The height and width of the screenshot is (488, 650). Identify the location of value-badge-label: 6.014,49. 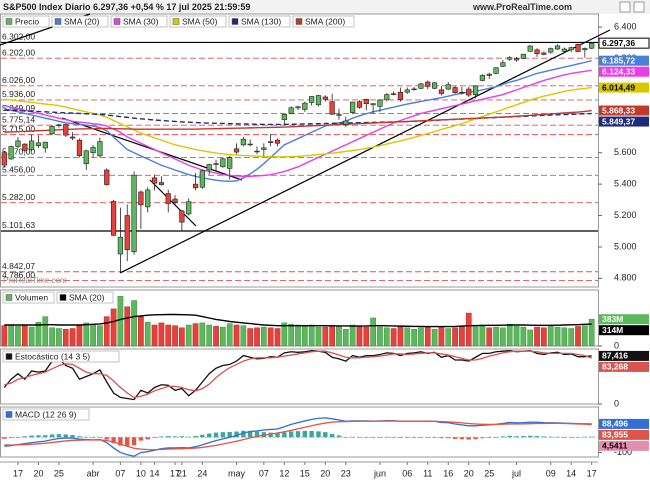
(618, 87).